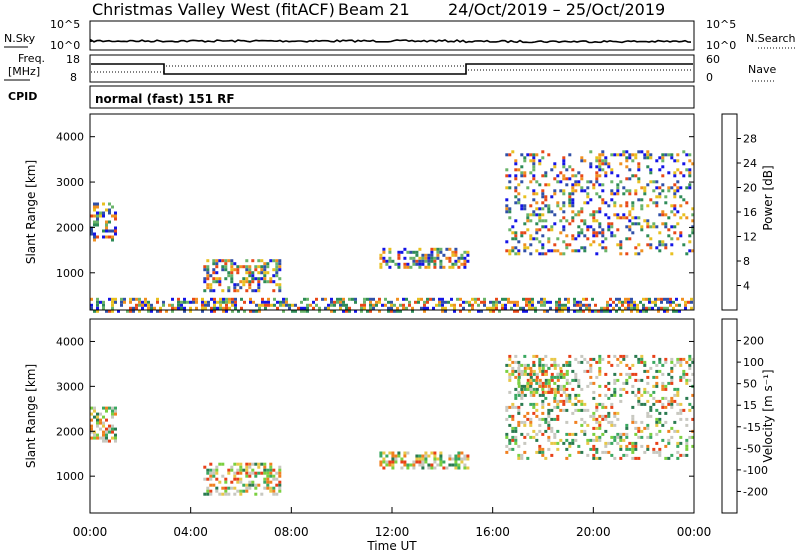  What do you see at coordinates (768, 415) in the screenshot?
I see `velocity-colorbar-label: Velocity [m s⁻¹]` at bounding box center [768, 415].